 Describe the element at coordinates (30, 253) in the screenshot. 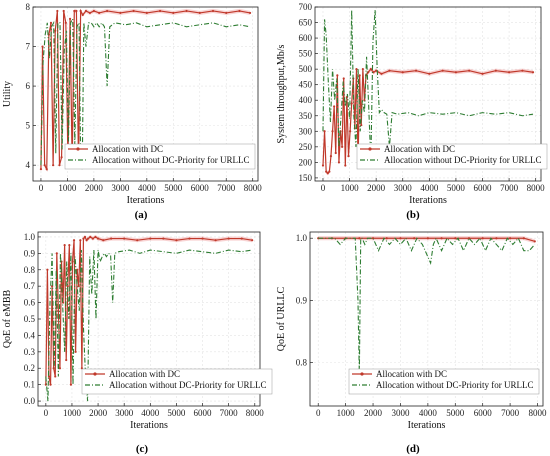

I see `y-tick-label: 0.9` at that location.